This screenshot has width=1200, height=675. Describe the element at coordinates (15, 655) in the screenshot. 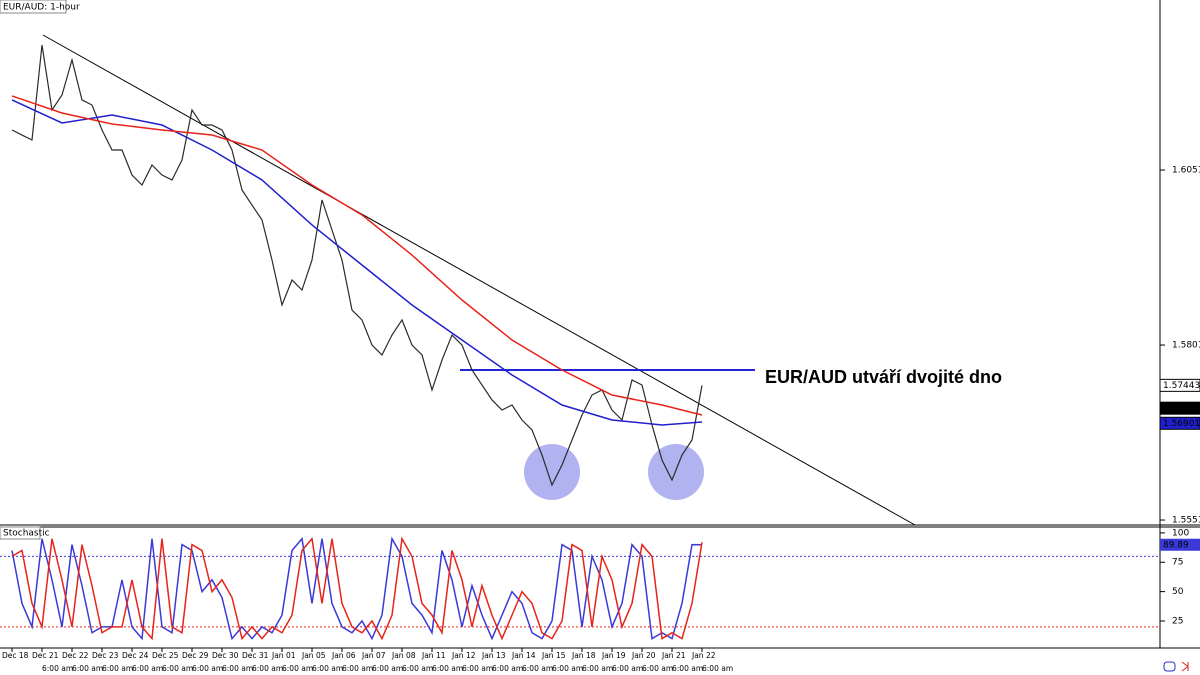

I see `x-tick-label: Dec 18` at that location.